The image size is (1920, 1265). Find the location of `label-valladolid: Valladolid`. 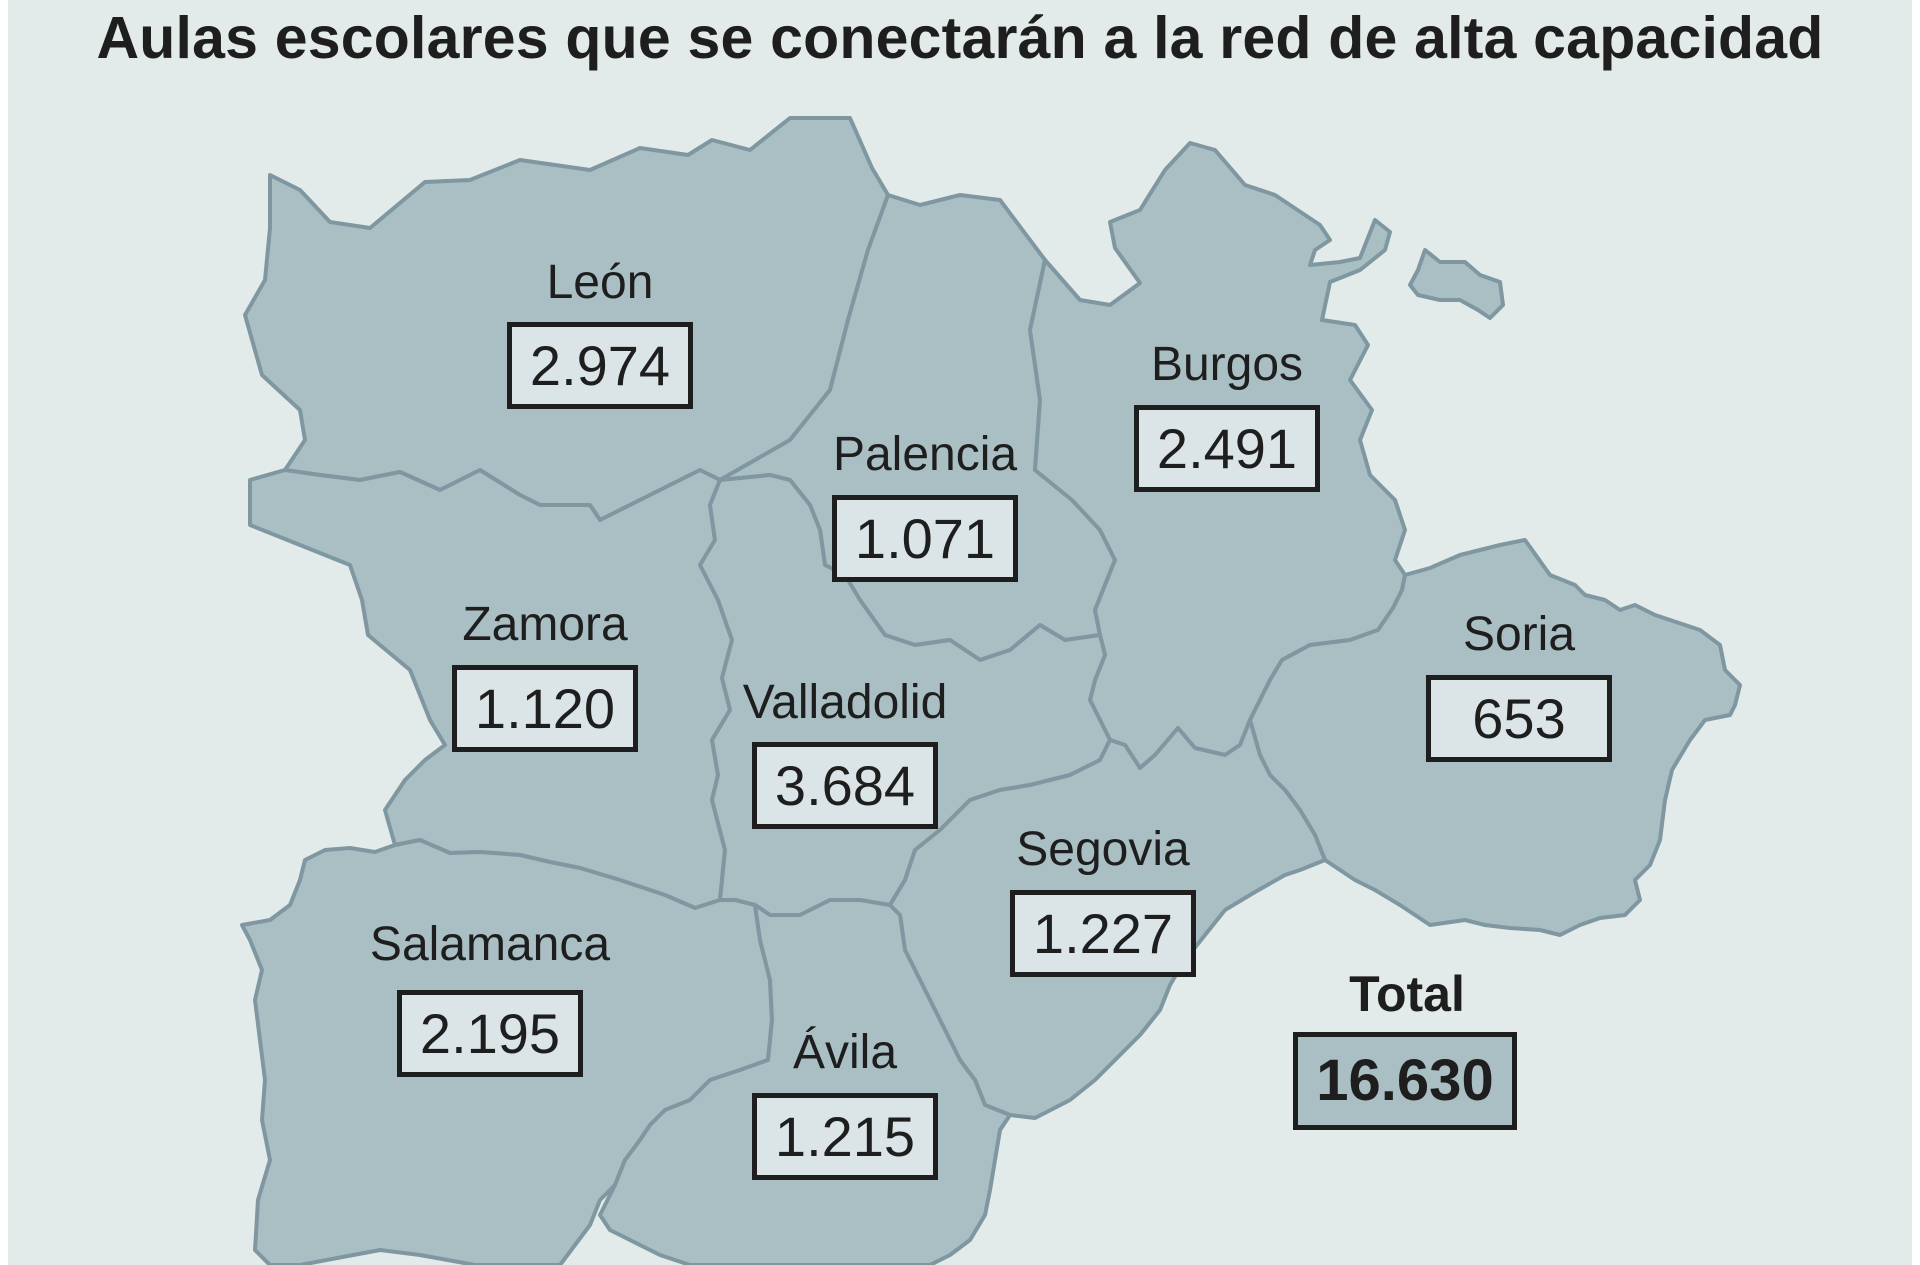

label-valladolid: Valladolid is located at coordinates (845, 702).